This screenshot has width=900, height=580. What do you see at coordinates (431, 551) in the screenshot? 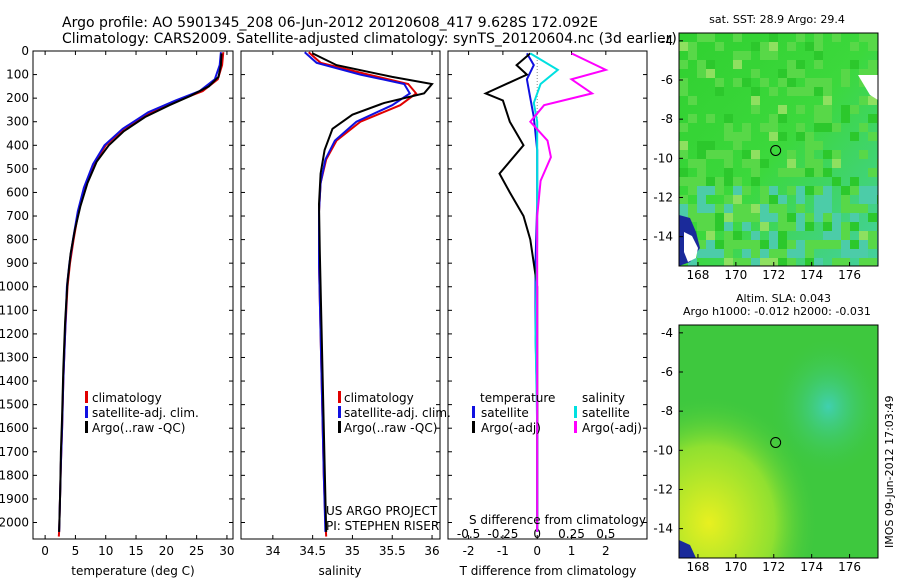
I see `x-tick-label: 36` at bounding box center [431, 551].